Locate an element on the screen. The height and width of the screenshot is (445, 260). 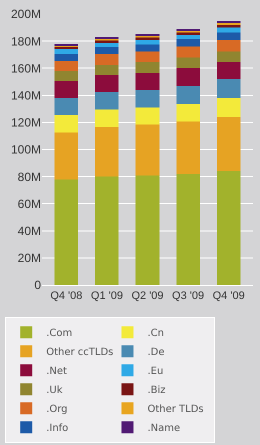
legend-label: .Uk is located at coordinates (54, 390).